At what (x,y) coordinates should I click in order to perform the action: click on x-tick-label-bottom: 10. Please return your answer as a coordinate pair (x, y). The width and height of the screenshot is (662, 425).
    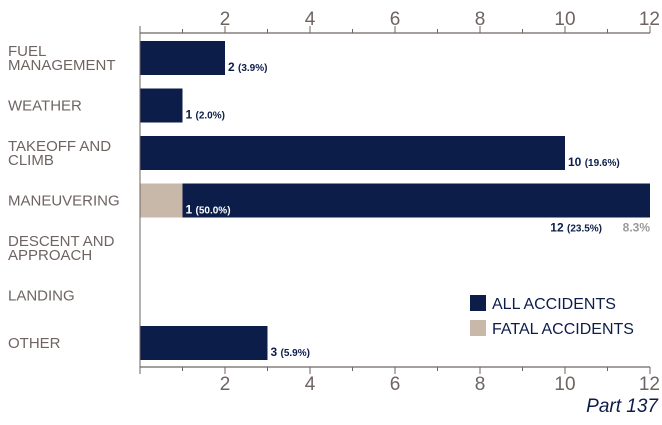
    Looking at the image, I should click on (564, 384).